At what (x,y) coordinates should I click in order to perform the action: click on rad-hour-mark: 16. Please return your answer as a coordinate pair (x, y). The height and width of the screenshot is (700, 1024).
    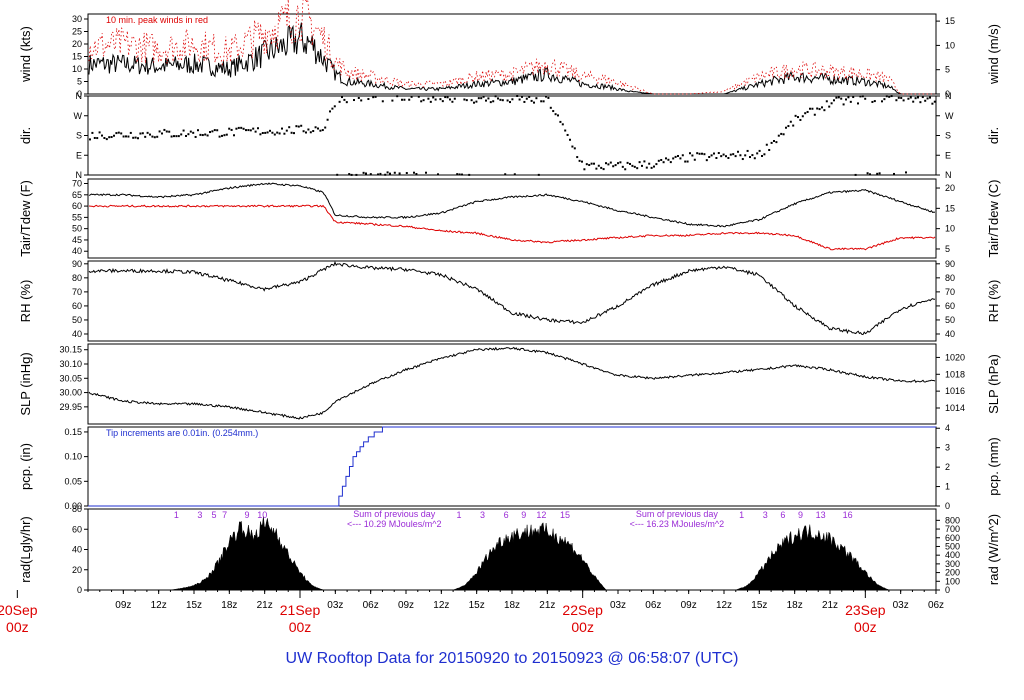
    Looking at the image, I should click on (848, 515).